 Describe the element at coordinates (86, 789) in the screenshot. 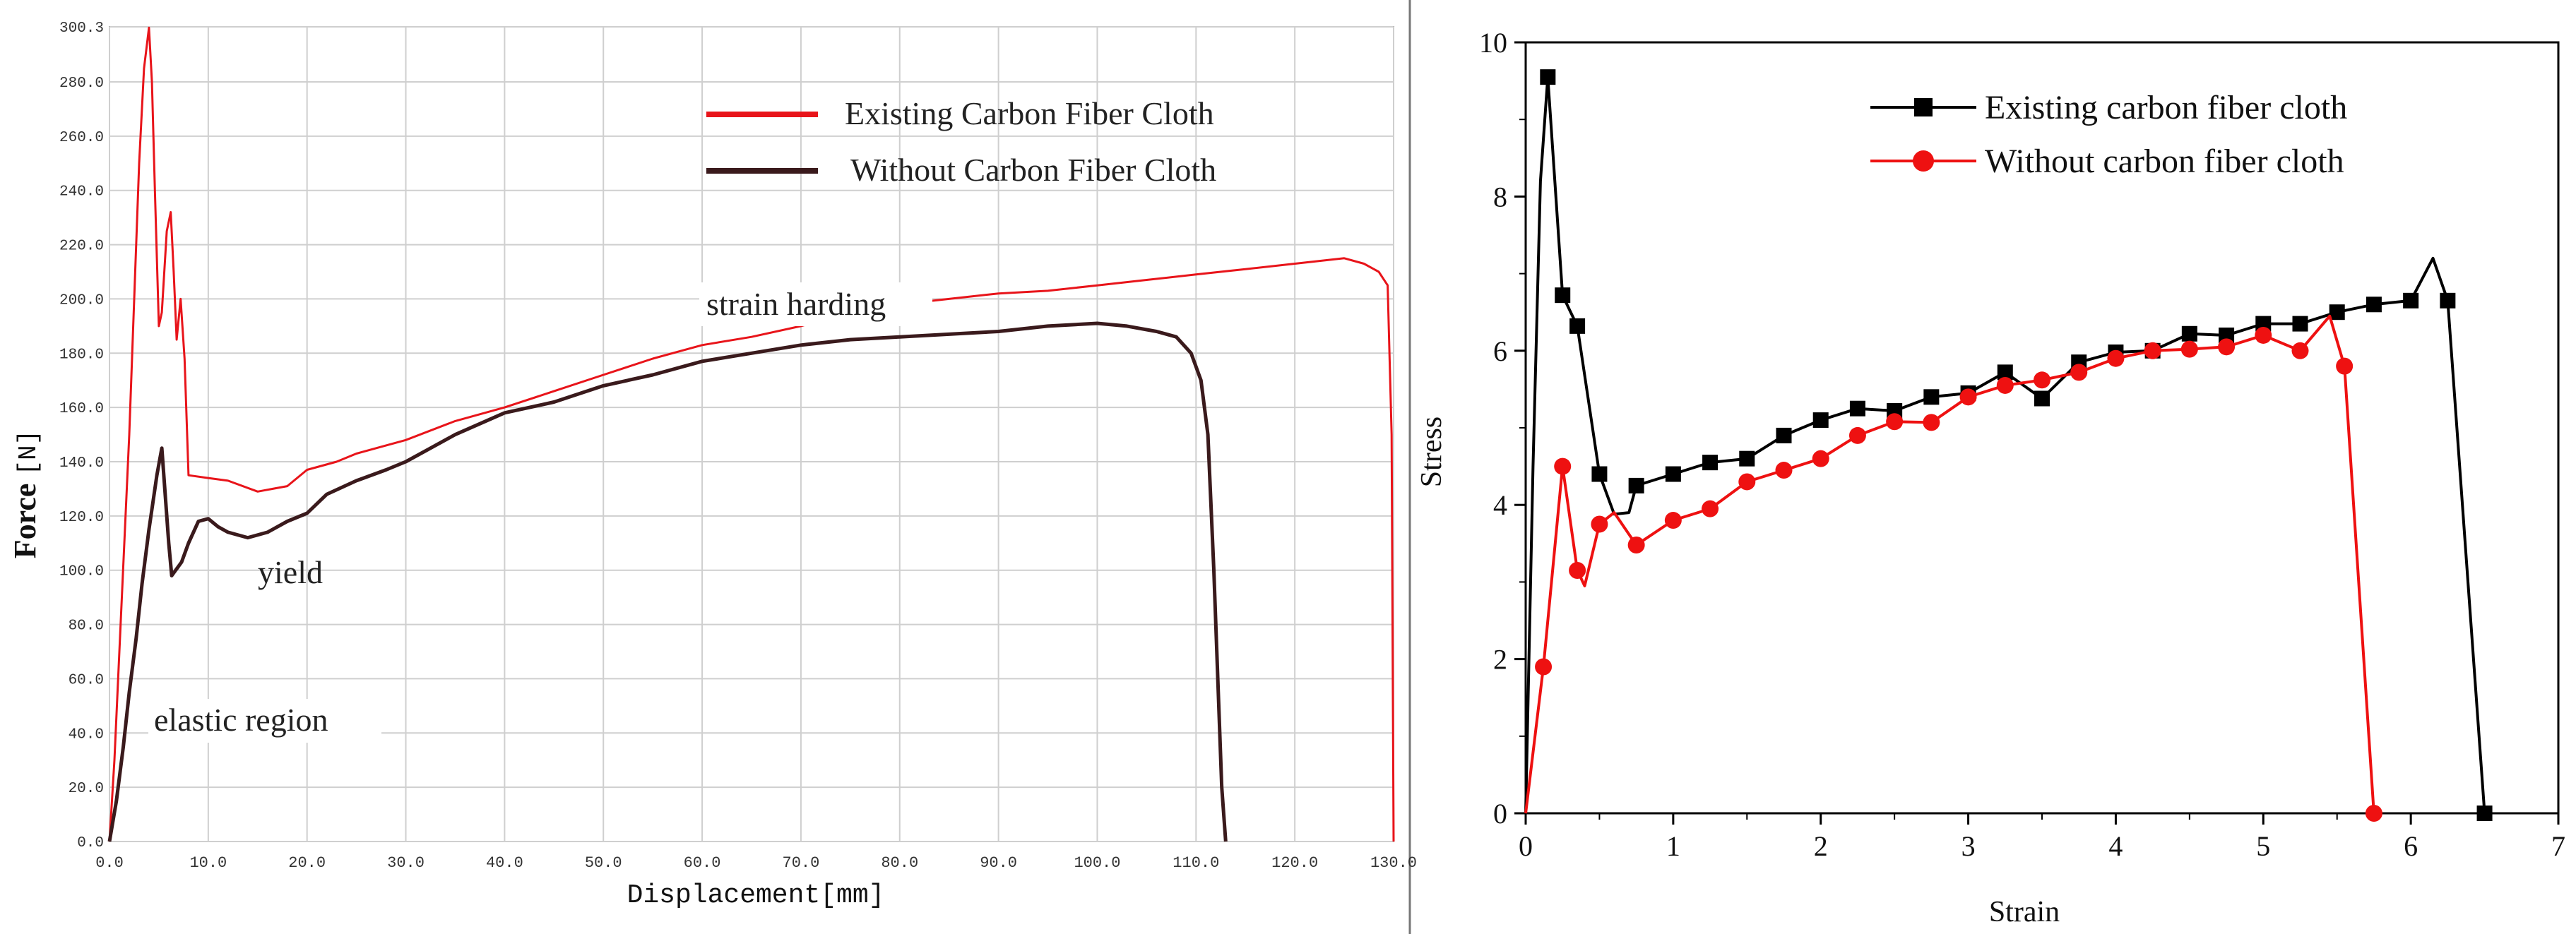

I see `left-y-tick-label: 20.0` at that location.